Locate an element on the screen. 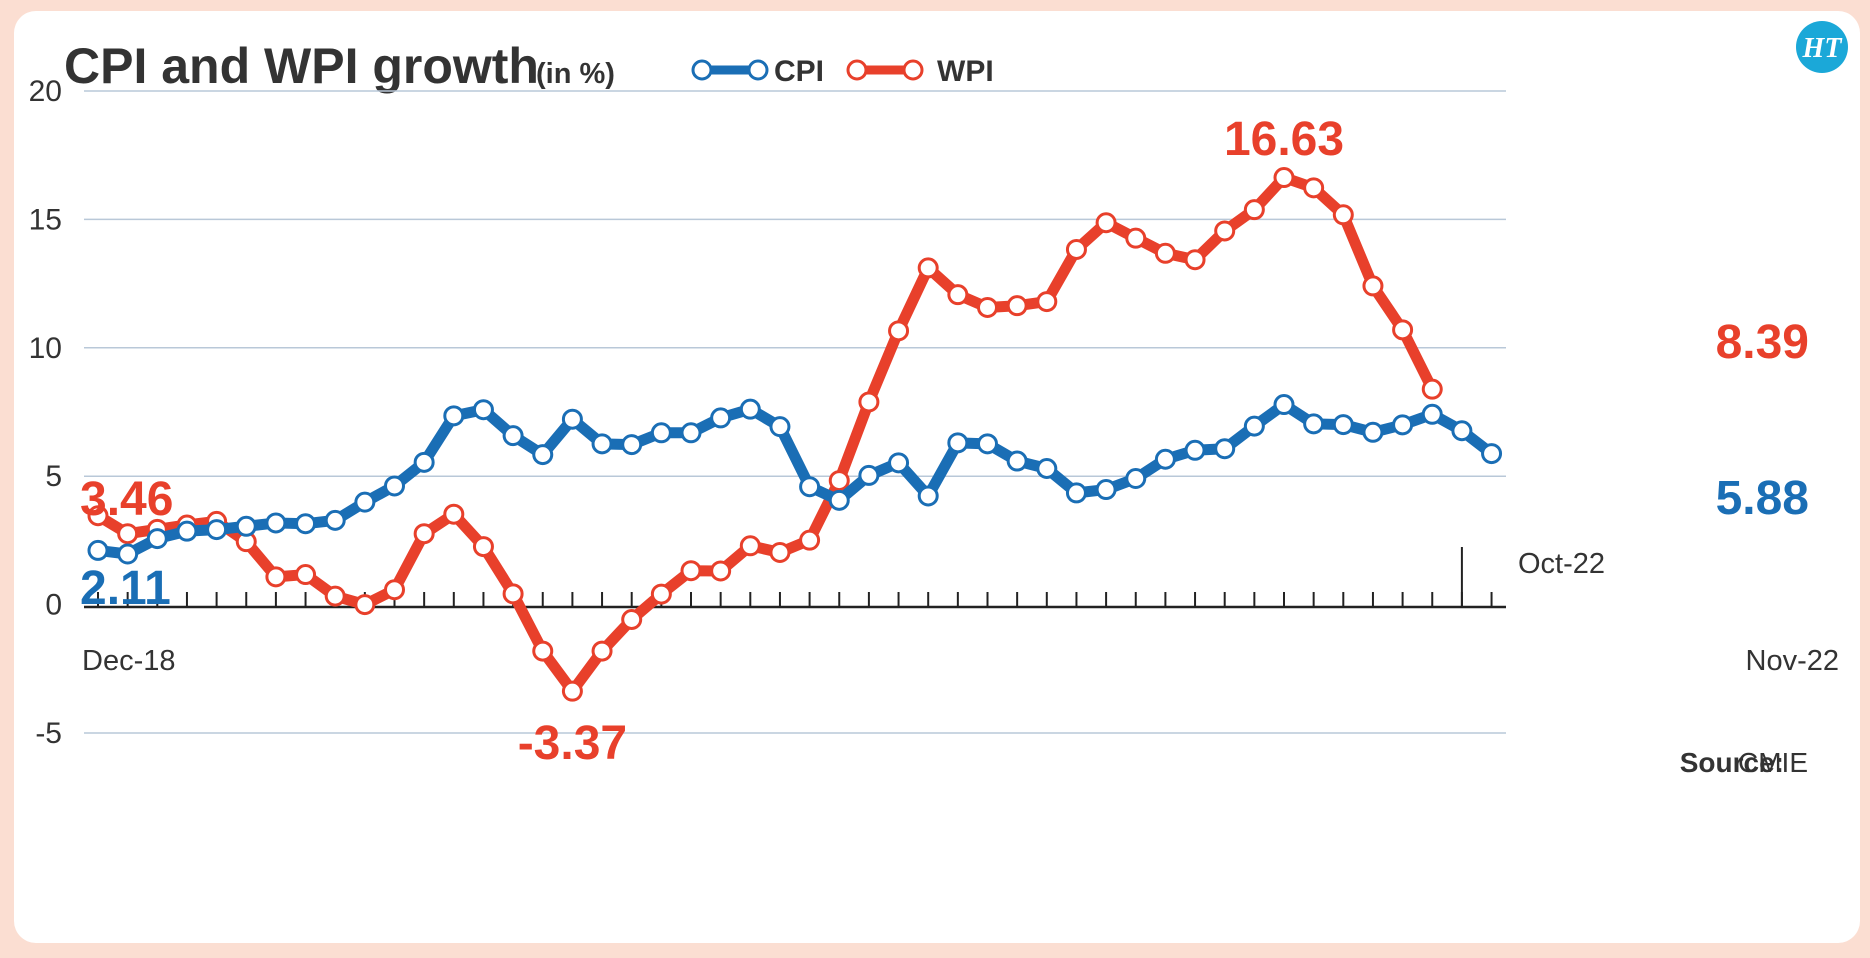 Image resolution: width=1870 pixels, height=958 pixels. wpi-min-callout: -3.37 is located at coordinates (572, 743).